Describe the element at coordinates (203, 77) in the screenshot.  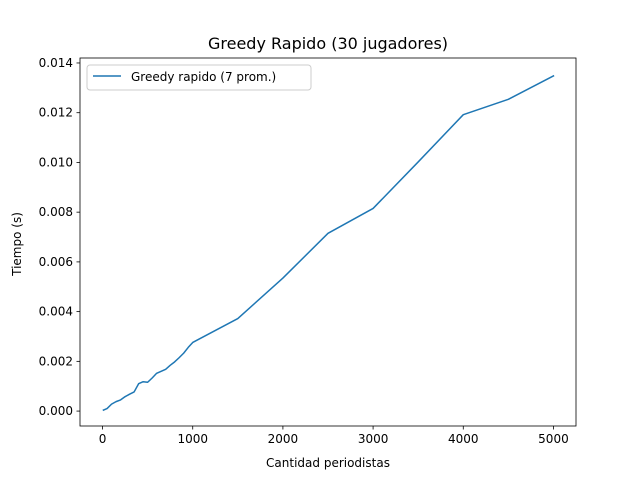
I see `legend-series-label: Greedy rapido (7 prom.)` at that location.